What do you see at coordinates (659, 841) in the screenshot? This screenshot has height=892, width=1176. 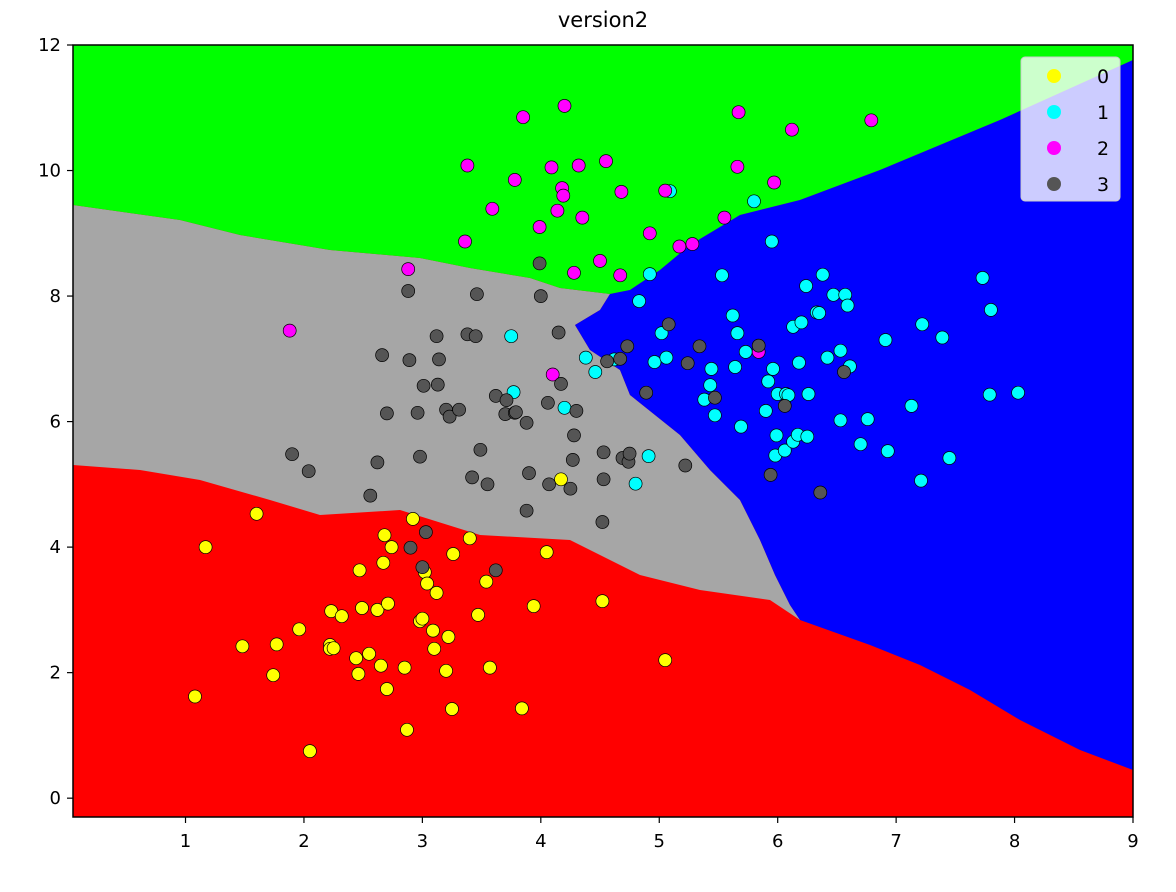 I see `x-tick-label: 5` at bounding box center [659, 841].